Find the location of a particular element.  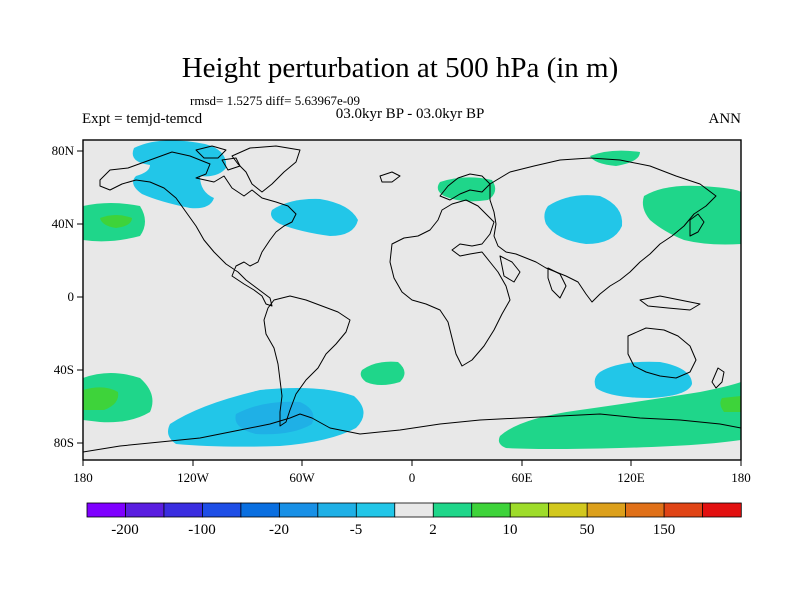

x-tick-label: 120E is located at coordinates (631, 477).